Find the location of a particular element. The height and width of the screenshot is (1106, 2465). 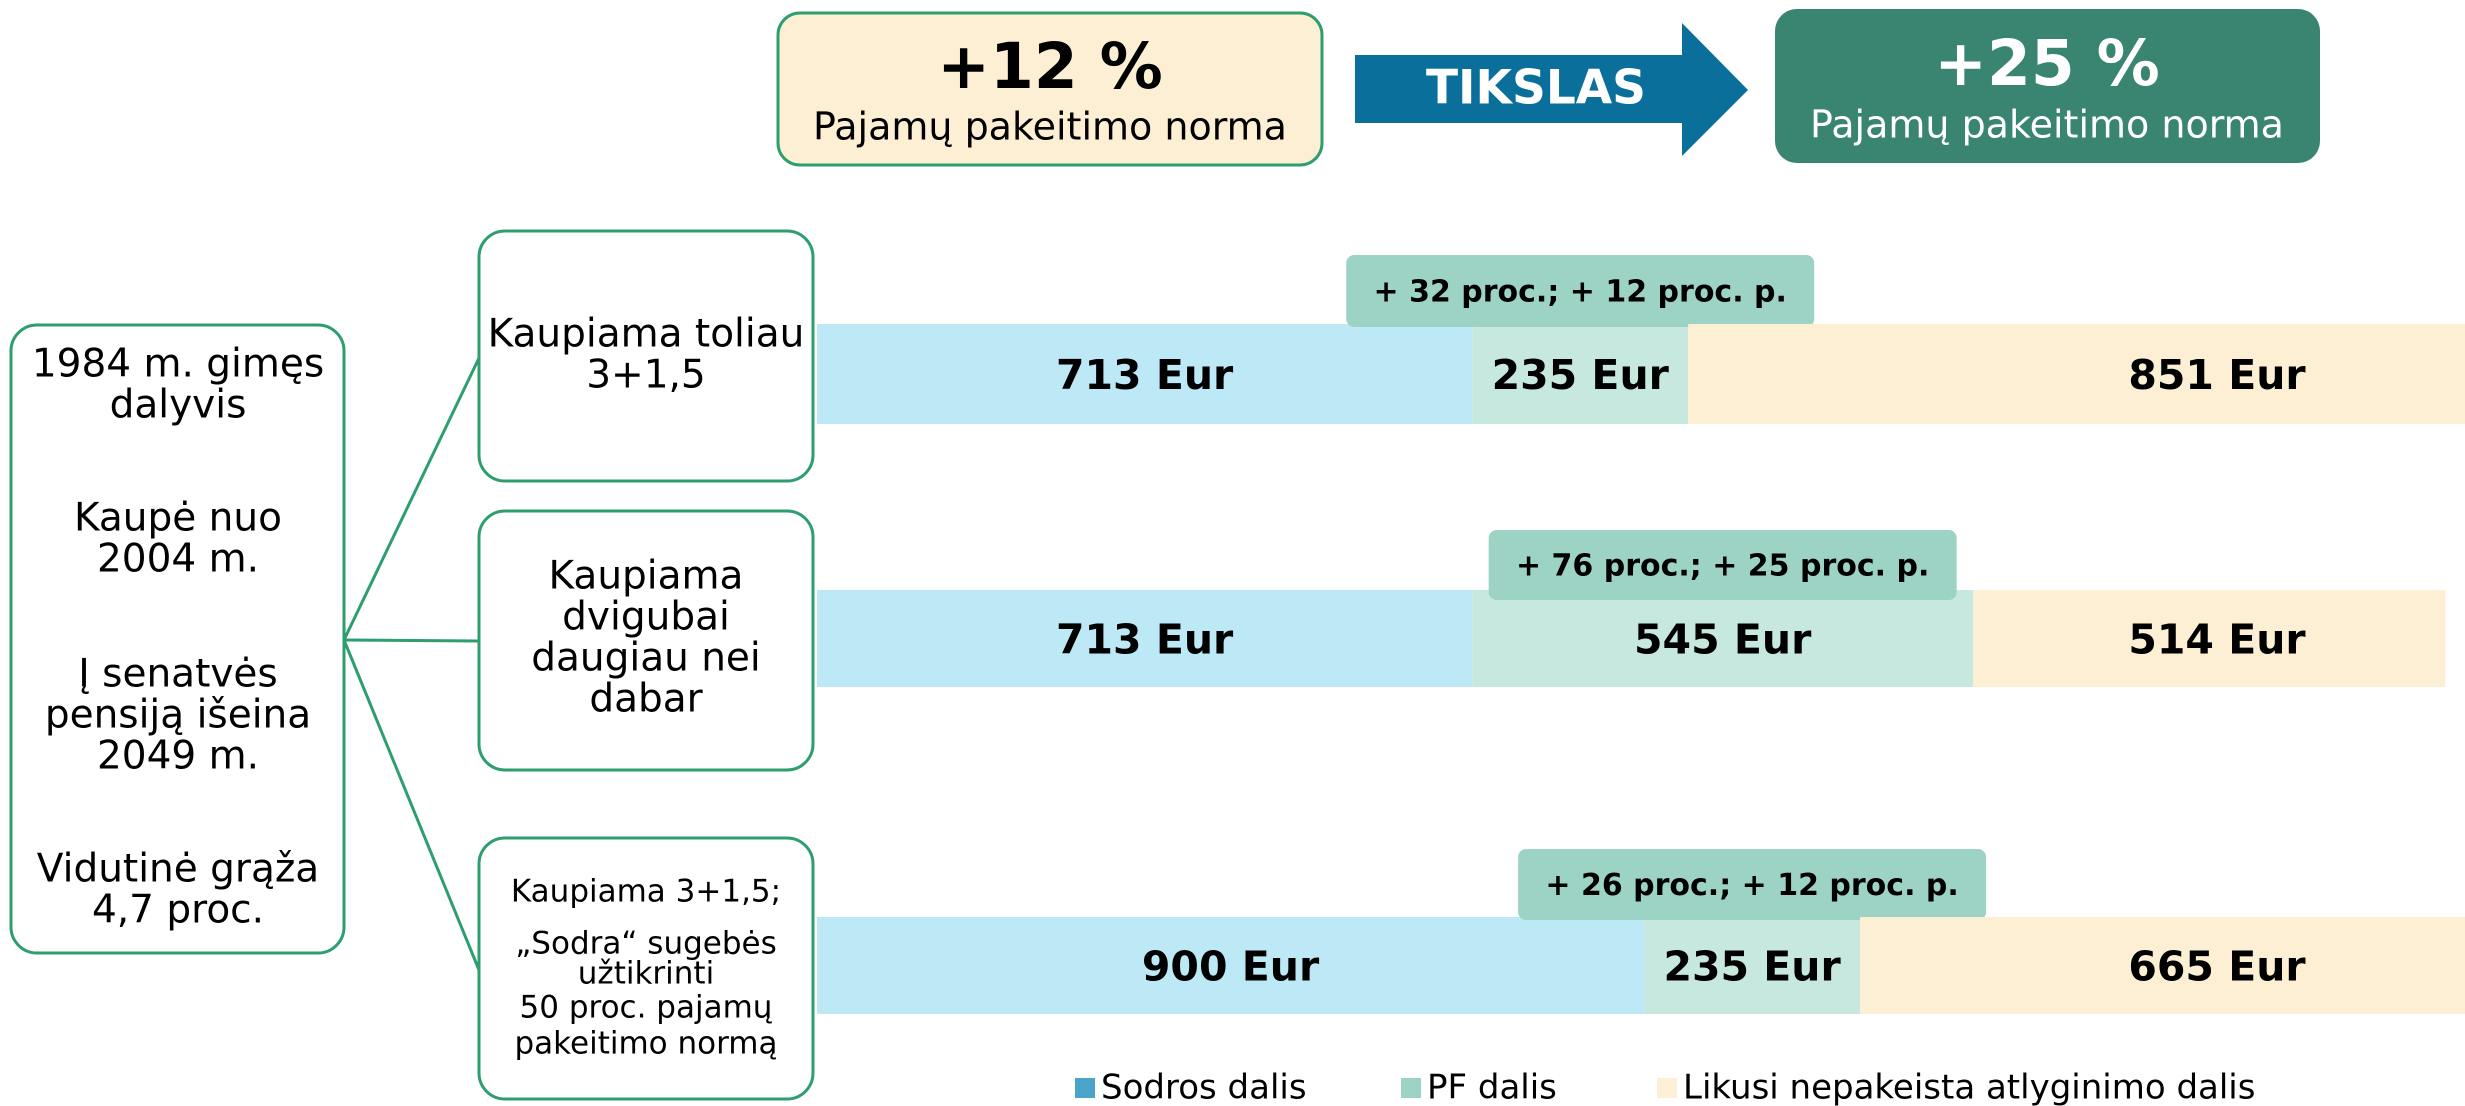

connectors is located at coordinates (411, 664).